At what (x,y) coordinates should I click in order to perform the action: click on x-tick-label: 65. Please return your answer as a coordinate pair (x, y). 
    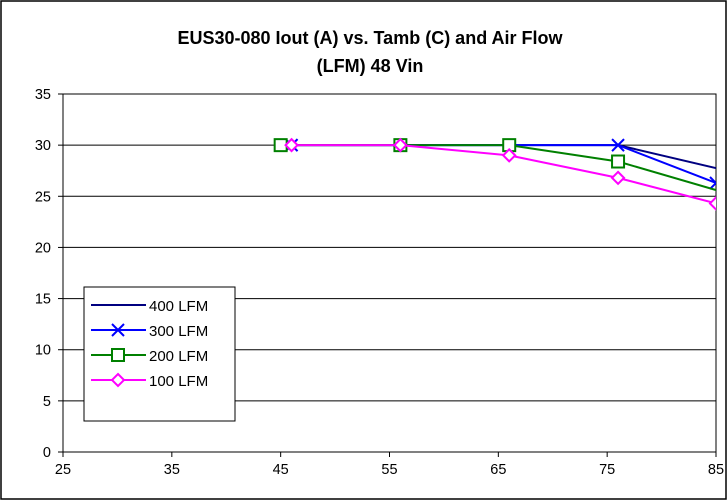
    Looking at the image, I should click on (498, 470).